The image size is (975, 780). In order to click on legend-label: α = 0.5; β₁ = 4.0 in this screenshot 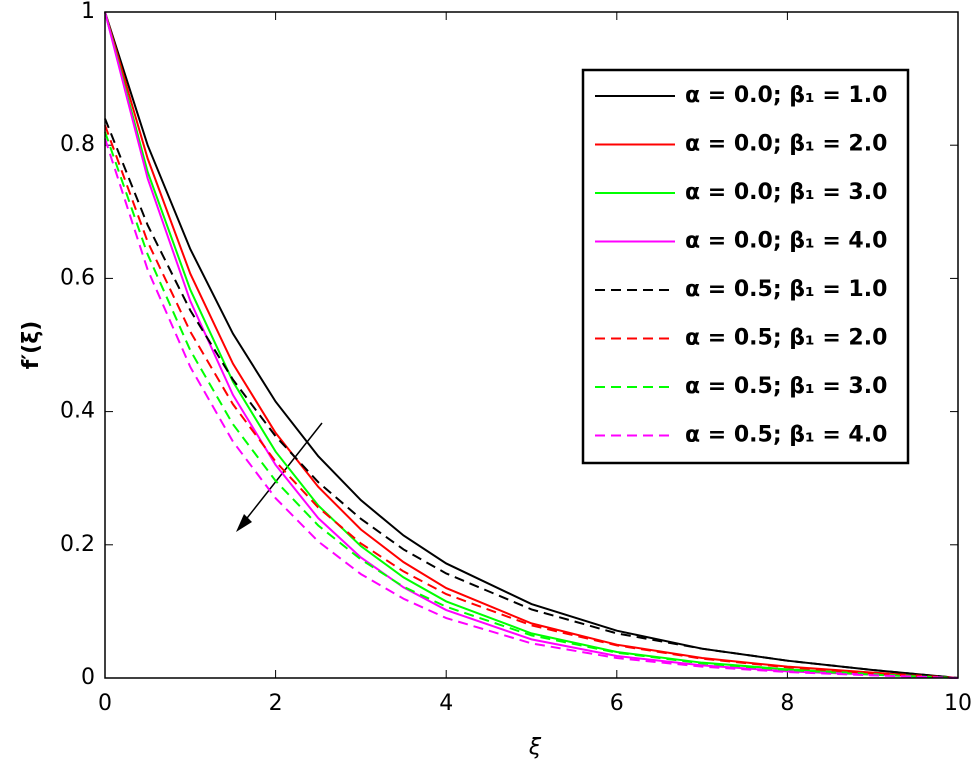, I will do `click(786, 435)`.